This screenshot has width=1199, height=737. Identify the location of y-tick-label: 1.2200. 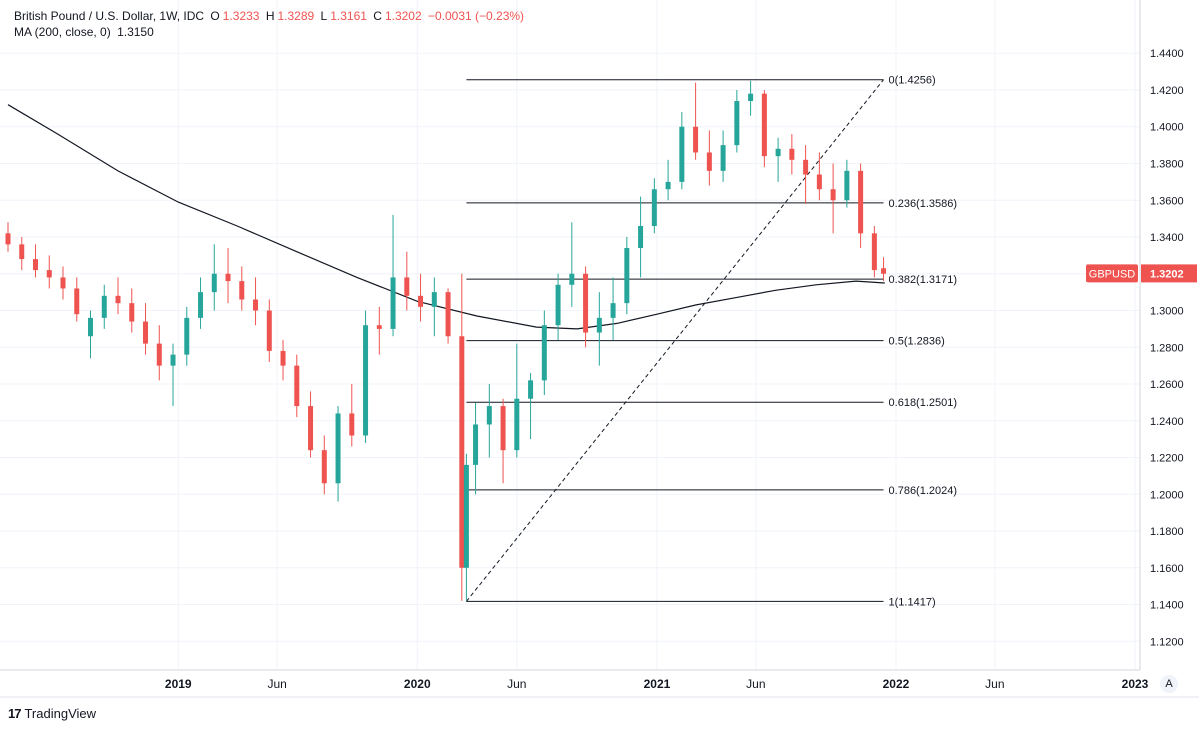
(1167, 459).